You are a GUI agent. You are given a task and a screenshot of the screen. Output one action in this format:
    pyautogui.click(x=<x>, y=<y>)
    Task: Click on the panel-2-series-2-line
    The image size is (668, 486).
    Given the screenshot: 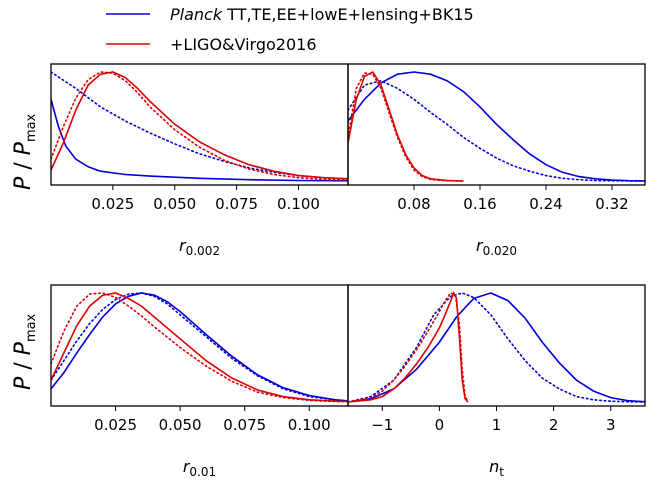 What is the action you would take?
    pyautogui.click(x=496, y=130)
    